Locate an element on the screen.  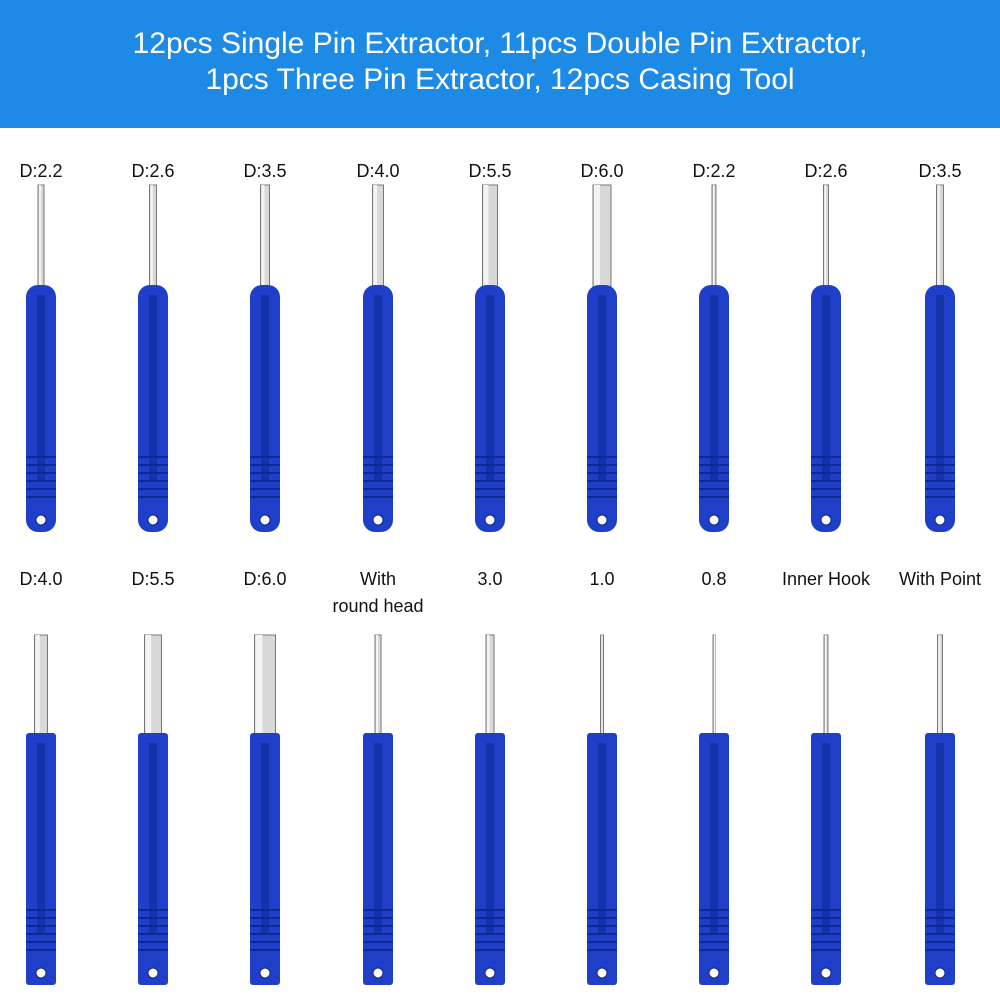
tool-label: 3.0 is located at coordinates (490, 579).